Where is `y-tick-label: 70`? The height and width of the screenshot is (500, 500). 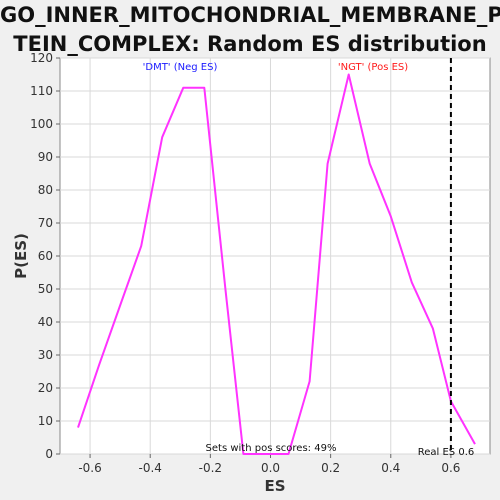 y-tick-label: 70 is located at coordinates (45, 223).